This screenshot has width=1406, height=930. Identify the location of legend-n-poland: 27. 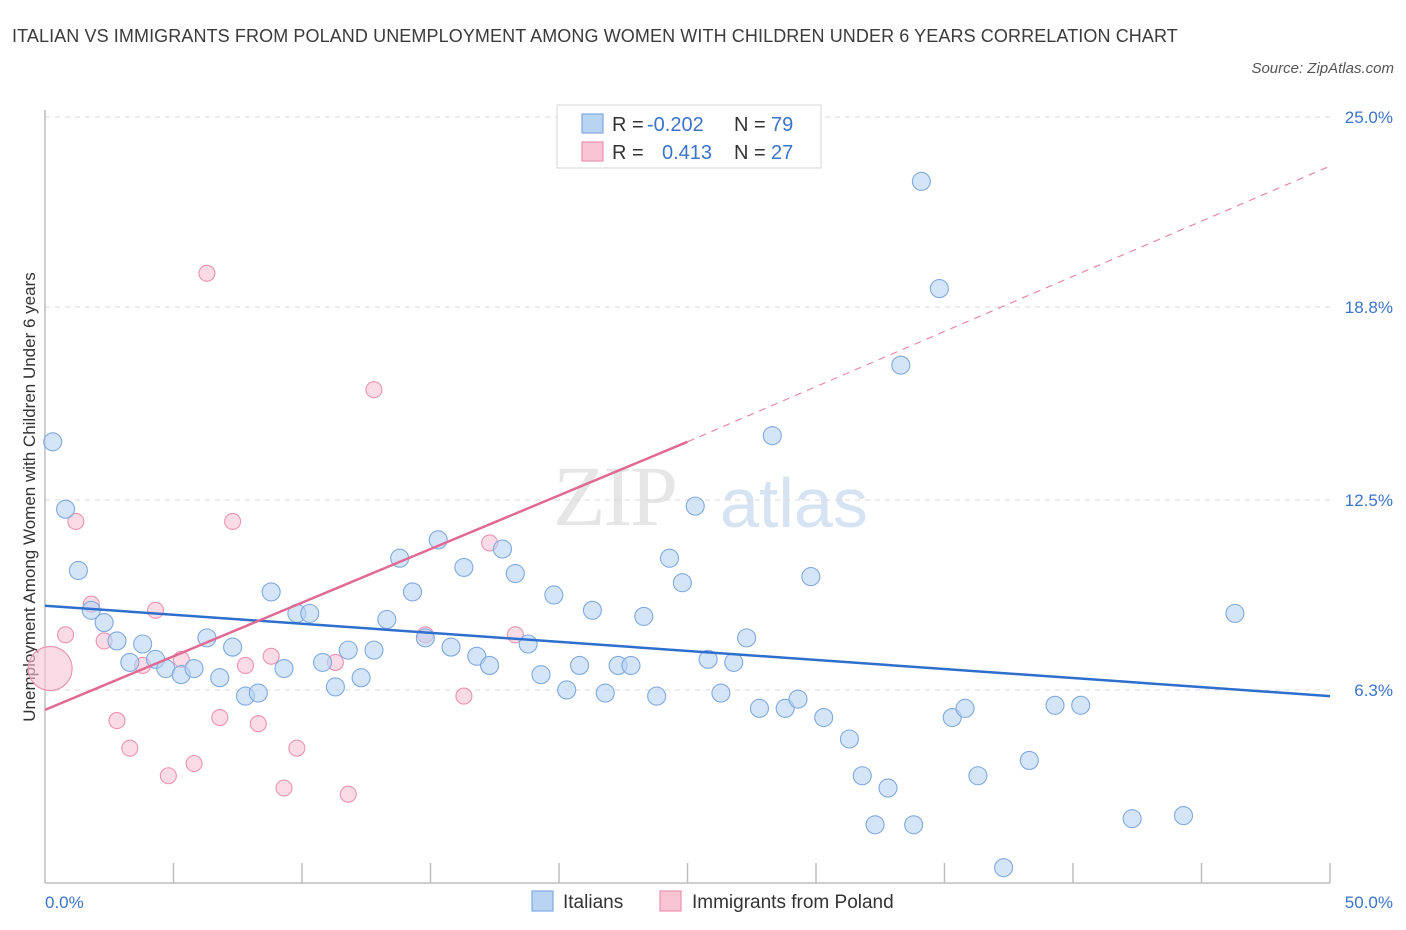
(782, 153).